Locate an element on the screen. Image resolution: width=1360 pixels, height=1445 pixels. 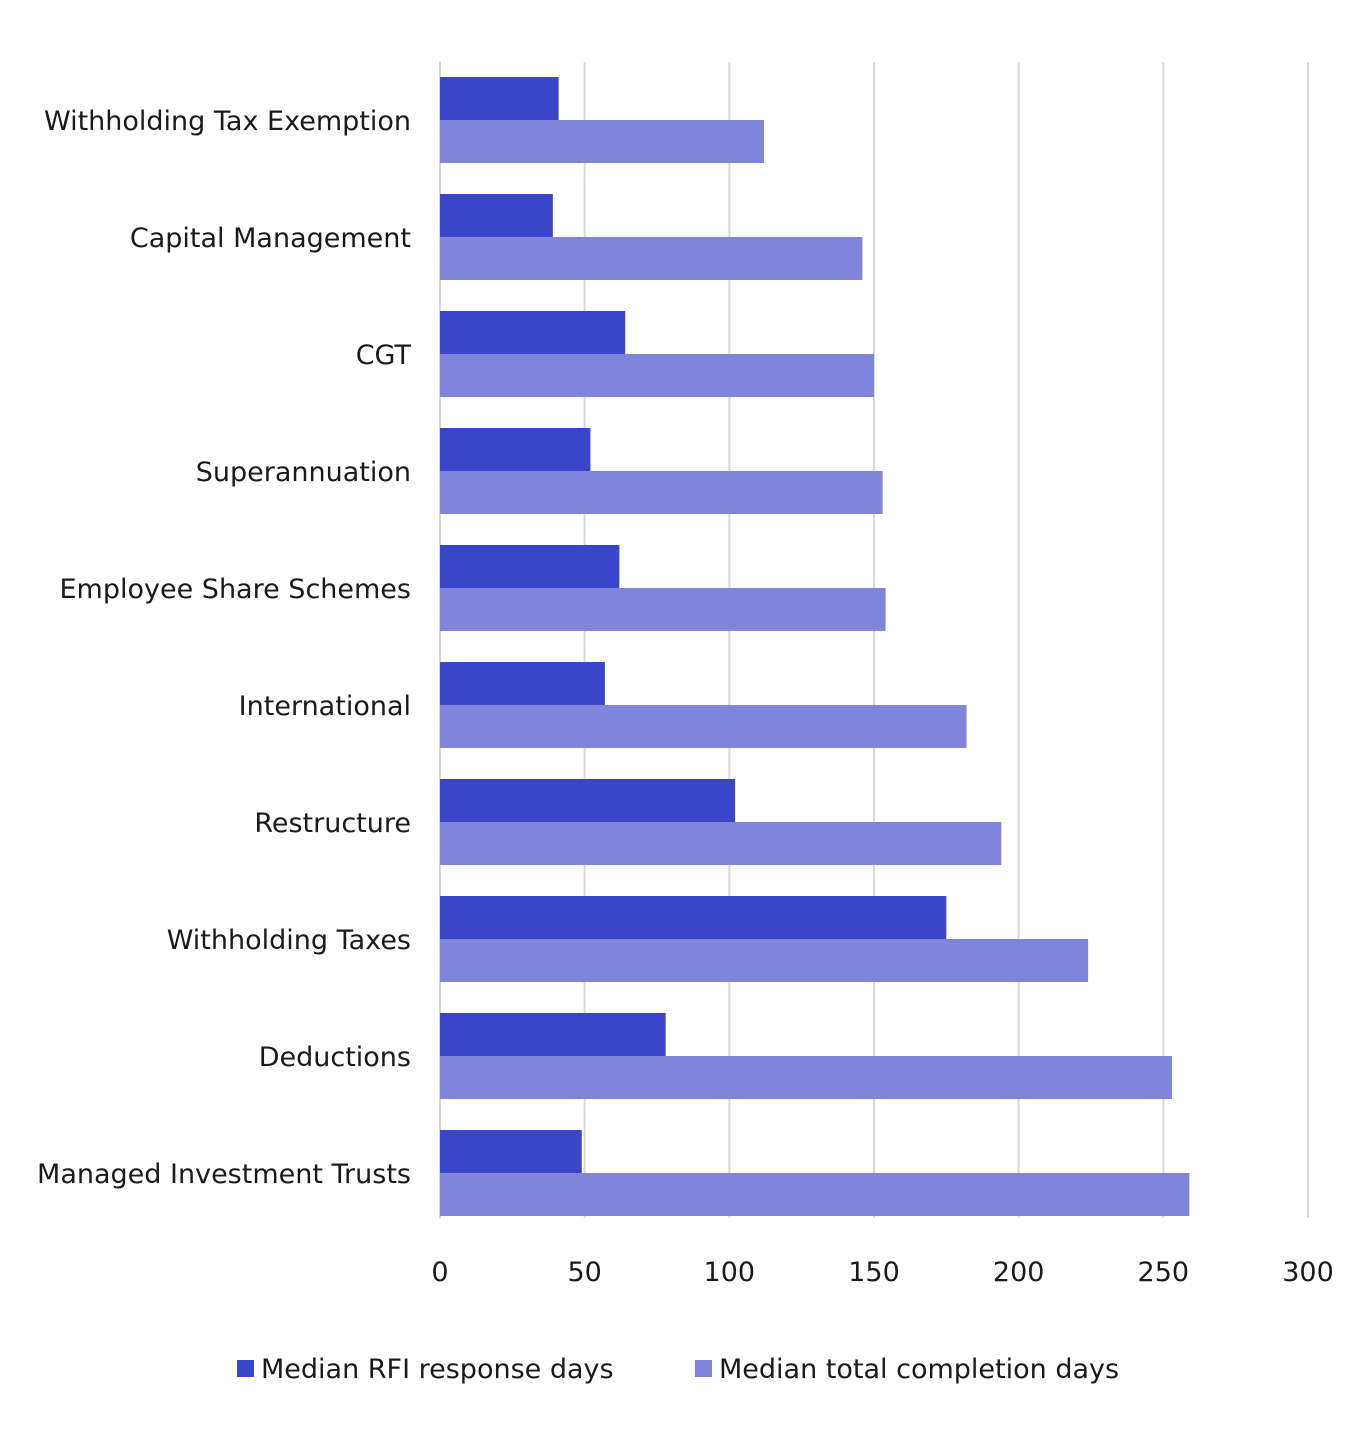
category-label: Employee Share Schemes is located at coordinates (236, 589).